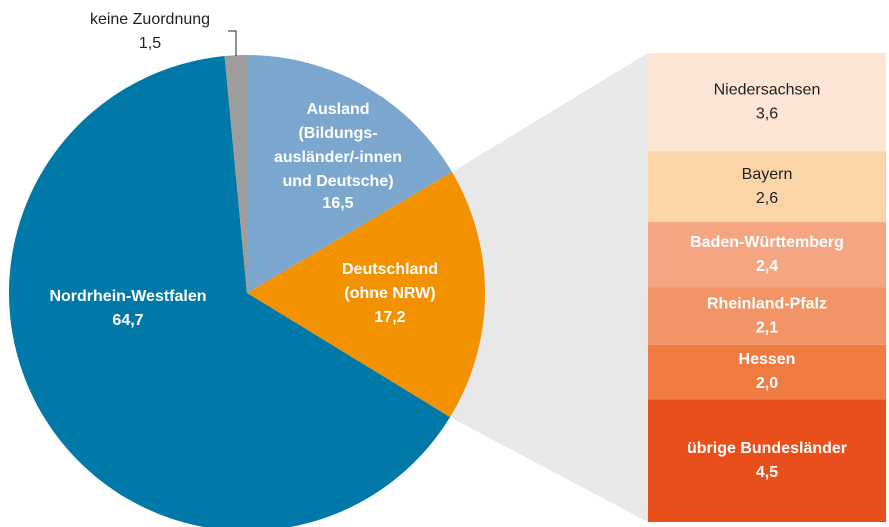  What do you see at coordinates (767, 113) in the screenshot?
I see `bar-value-label: 3,6` at bounding box center [767, 113].